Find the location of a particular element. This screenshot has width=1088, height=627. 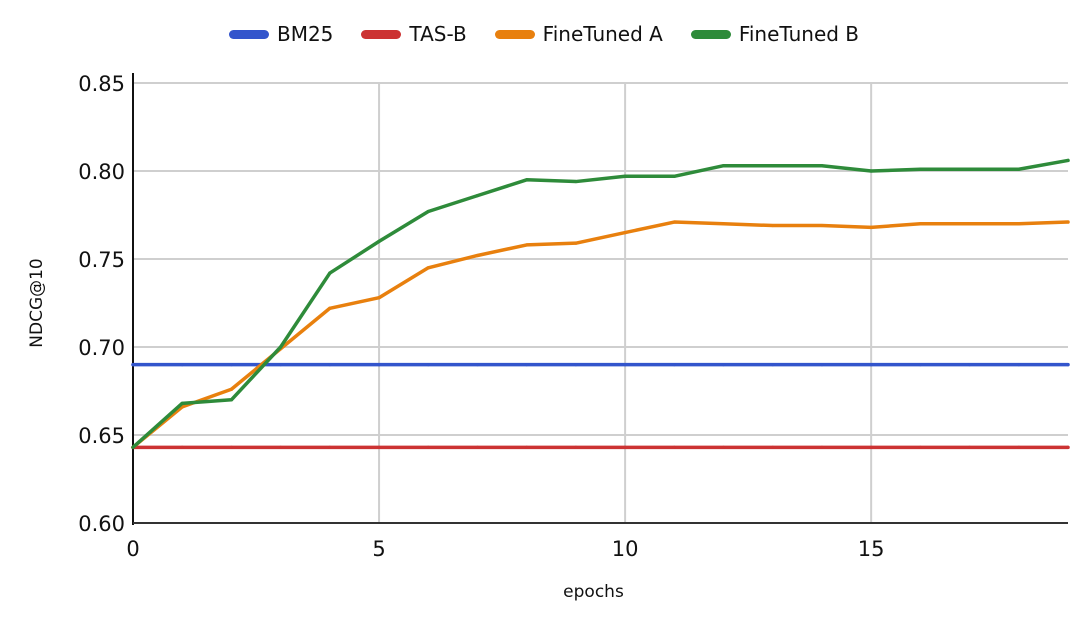

y-tick-label: 0.60 is located at coordinates (101, 524).